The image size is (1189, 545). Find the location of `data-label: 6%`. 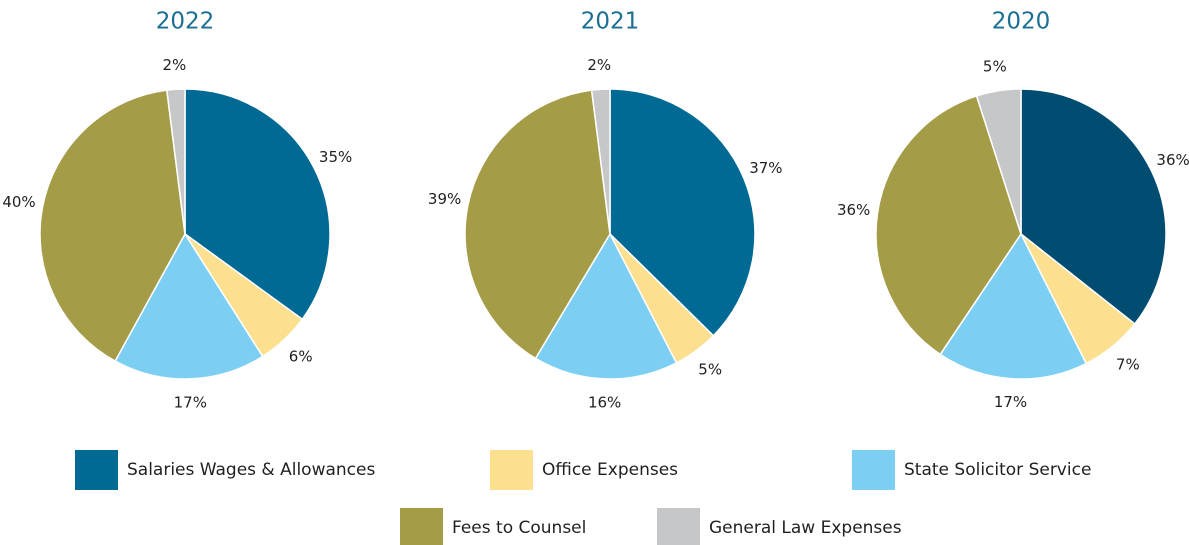

data-label: 6% is located at coordinates (301, 357).